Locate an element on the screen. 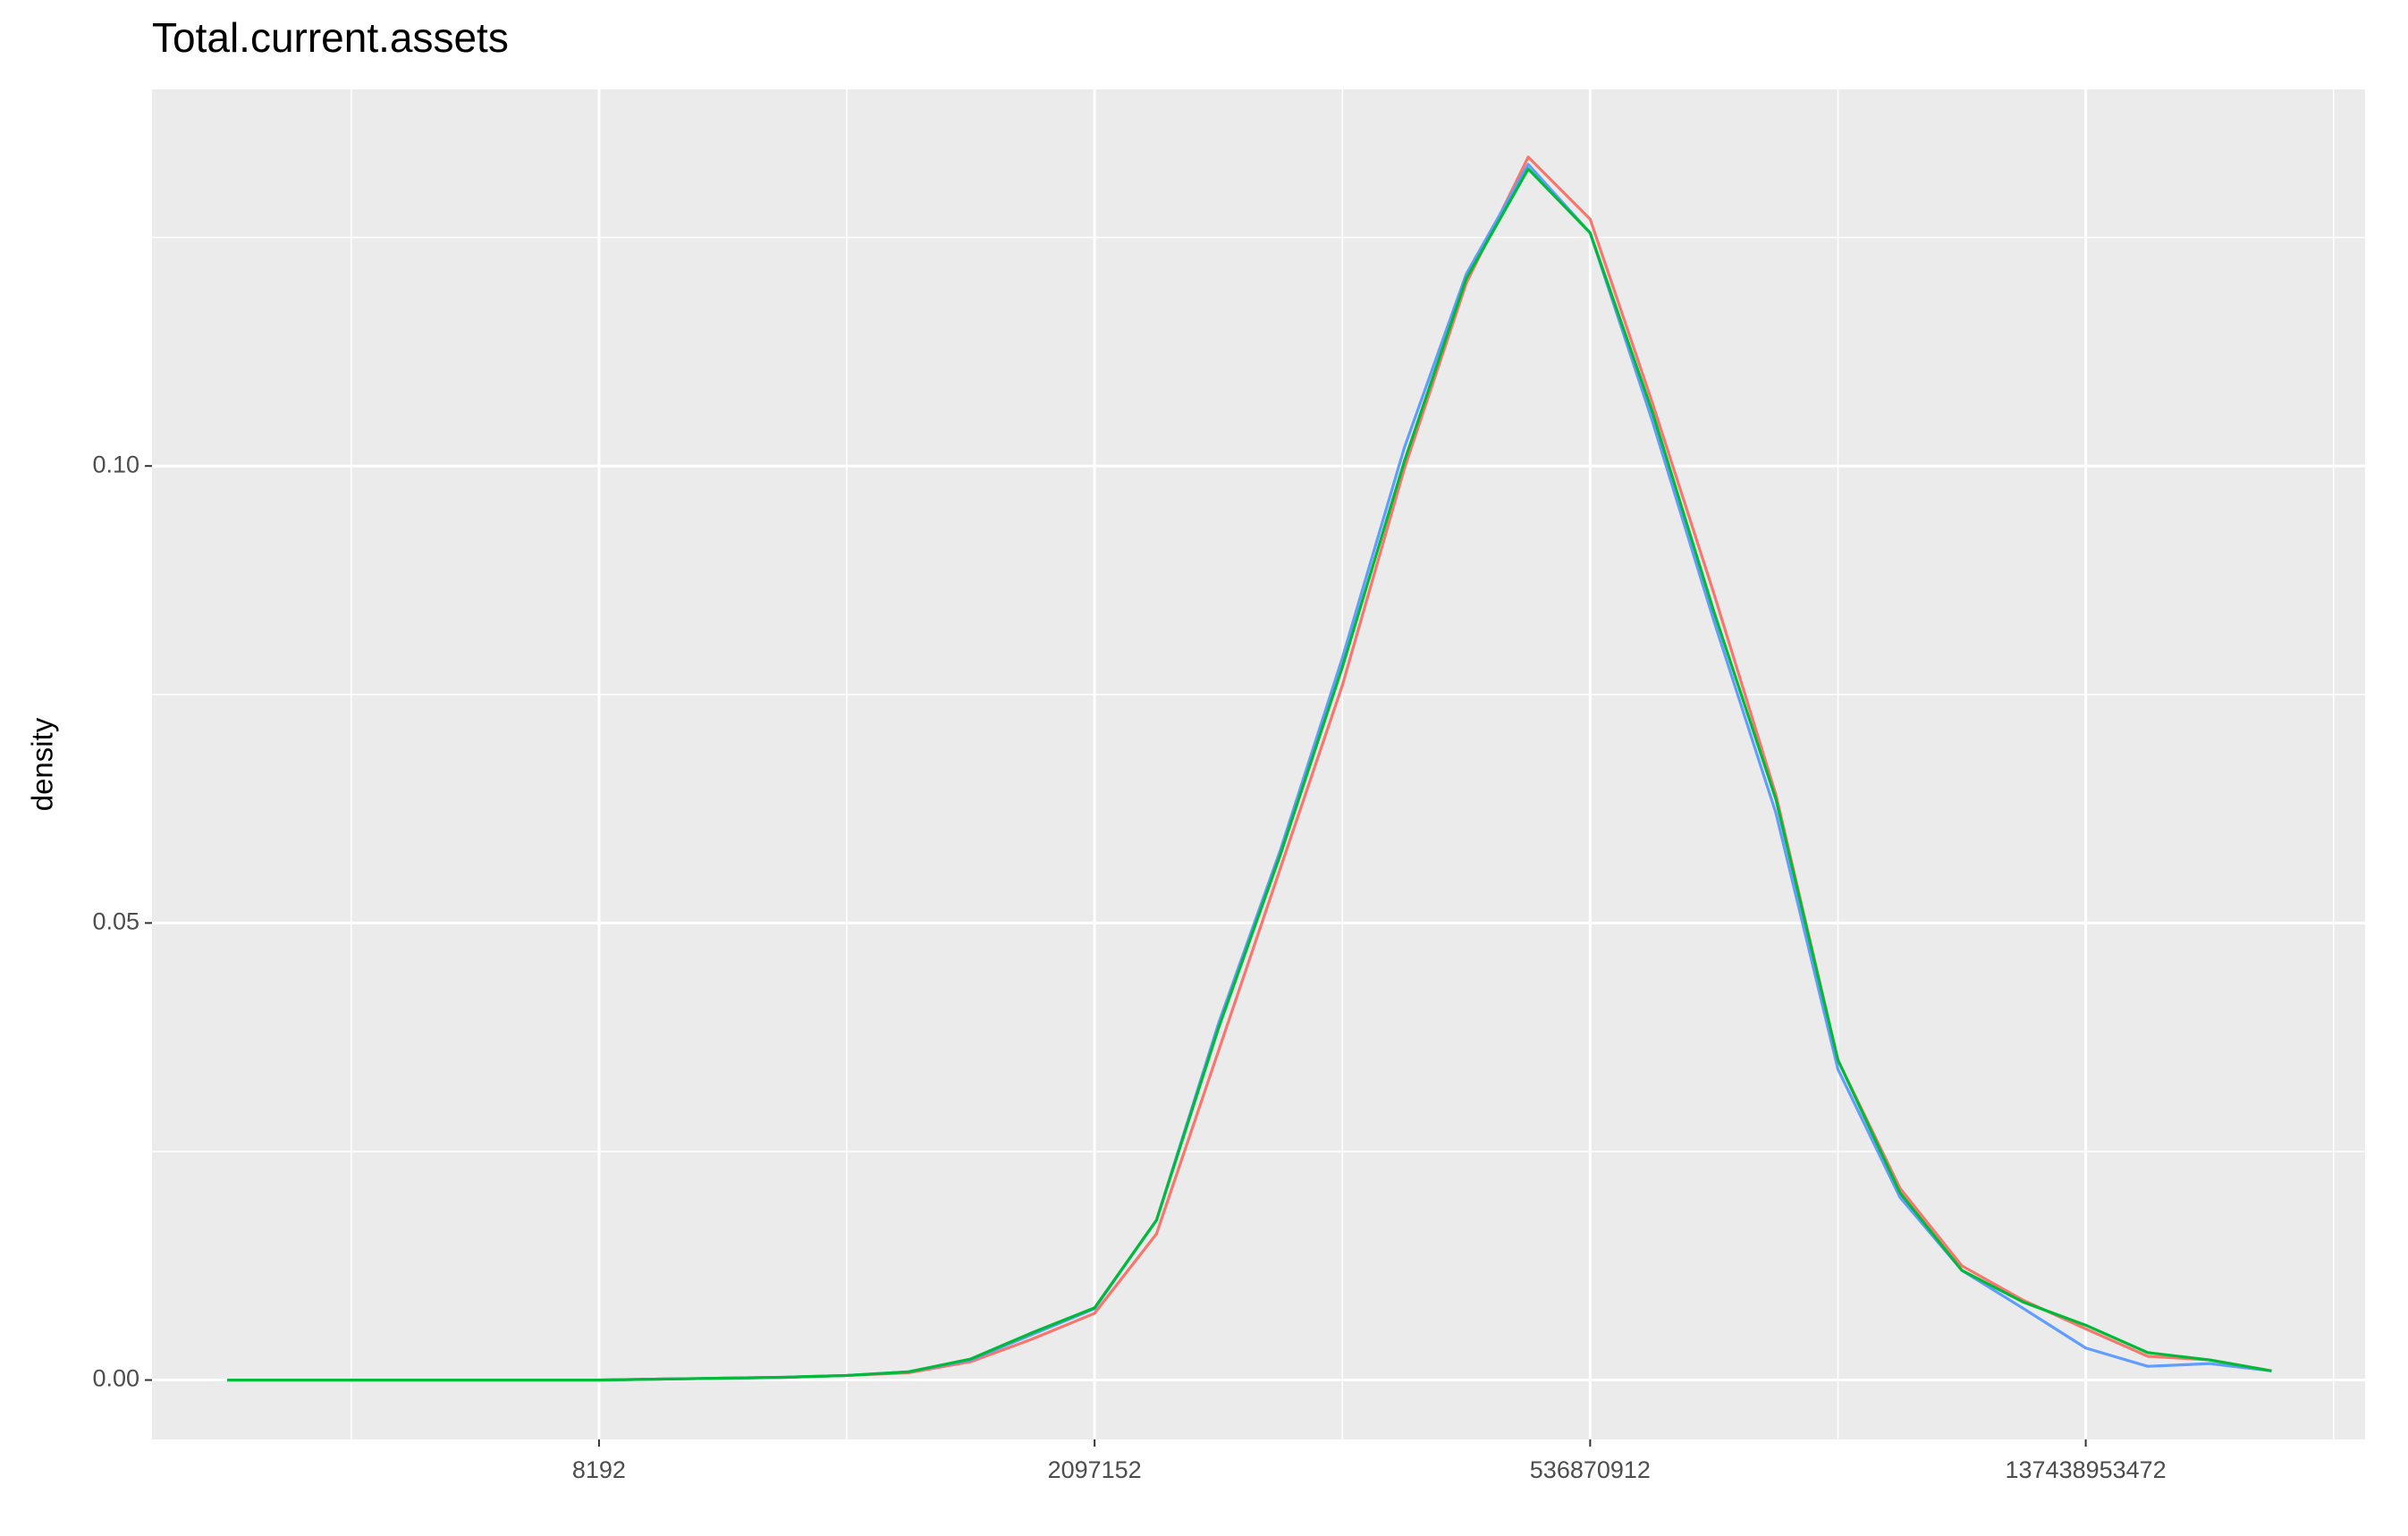 This screenshot has width=2408, height=1536. x-tick-label: 2097152 is located at coordinates (1095, 1469).